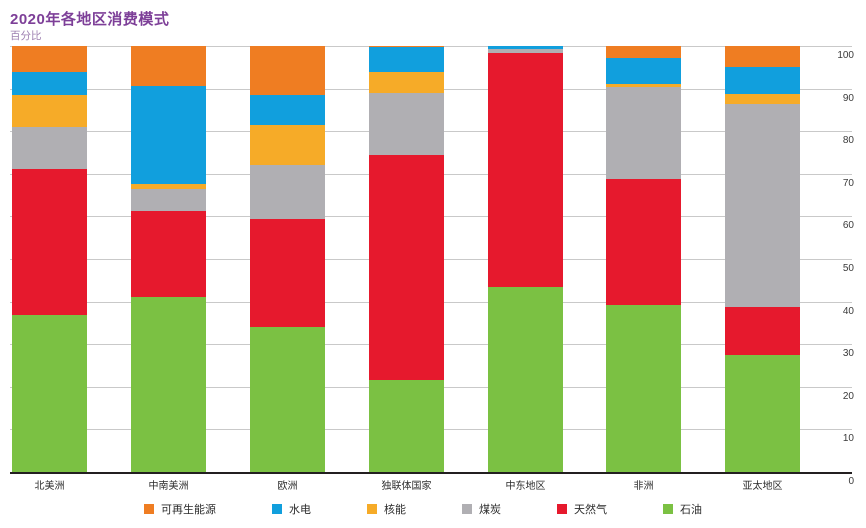  Describe the element at coordinates (149, 509) in the screenshot. I see `legend-swatch-renewables` at that location.